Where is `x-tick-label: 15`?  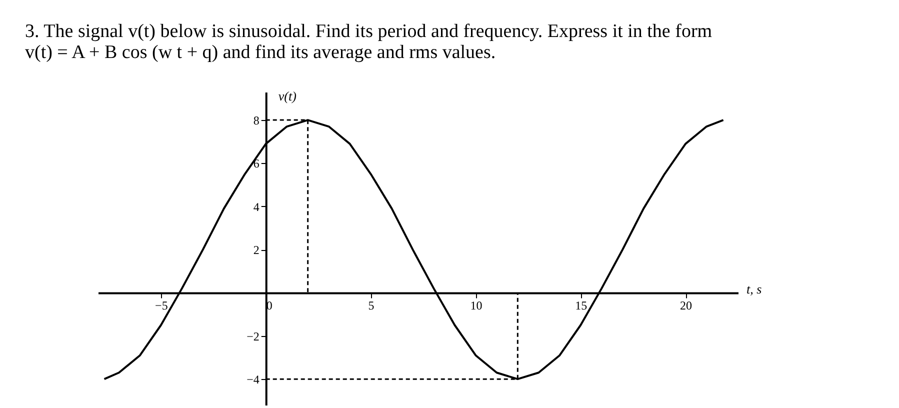 x-tick-label: 15 is located at coordinates (581, 305).